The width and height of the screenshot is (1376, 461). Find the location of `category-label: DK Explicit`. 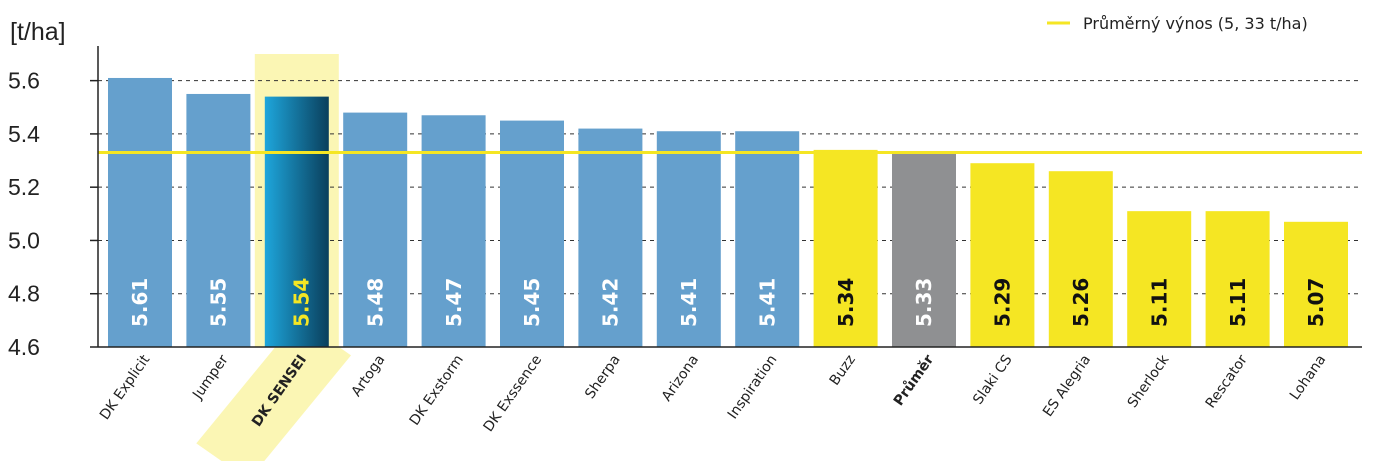

category-label: DK Explicit is located at coordinates (125, 387).